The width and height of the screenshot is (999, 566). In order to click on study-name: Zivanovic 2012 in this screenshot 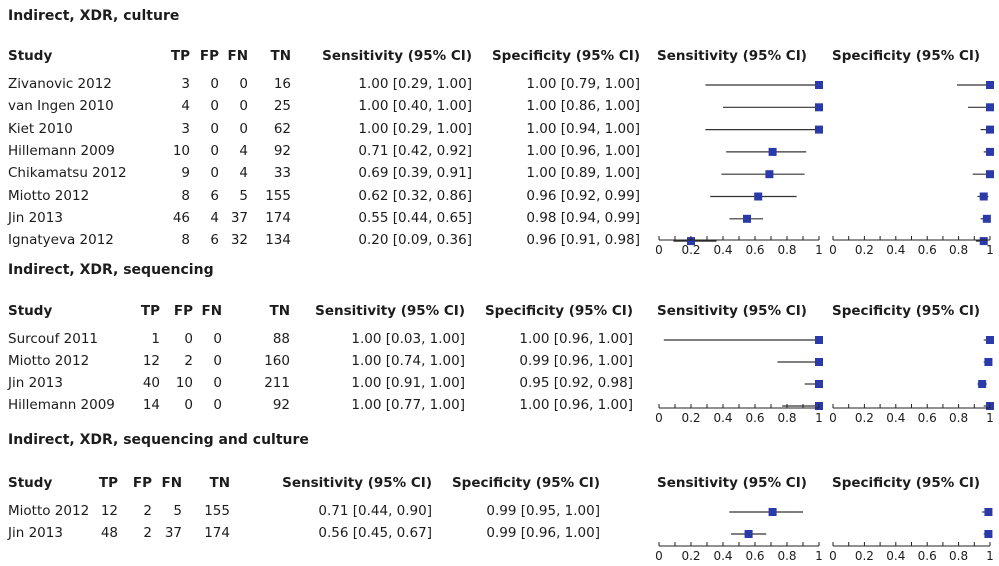, I will do `click(60, 84)`.